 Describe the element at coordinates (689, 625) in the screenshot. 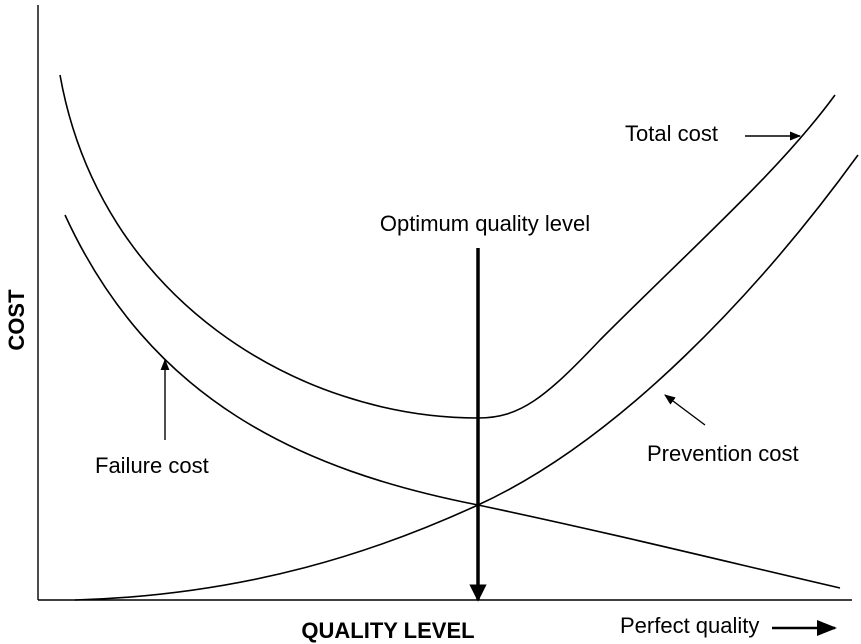

I see `perfect-quality-label: Perfect quality` at that location.